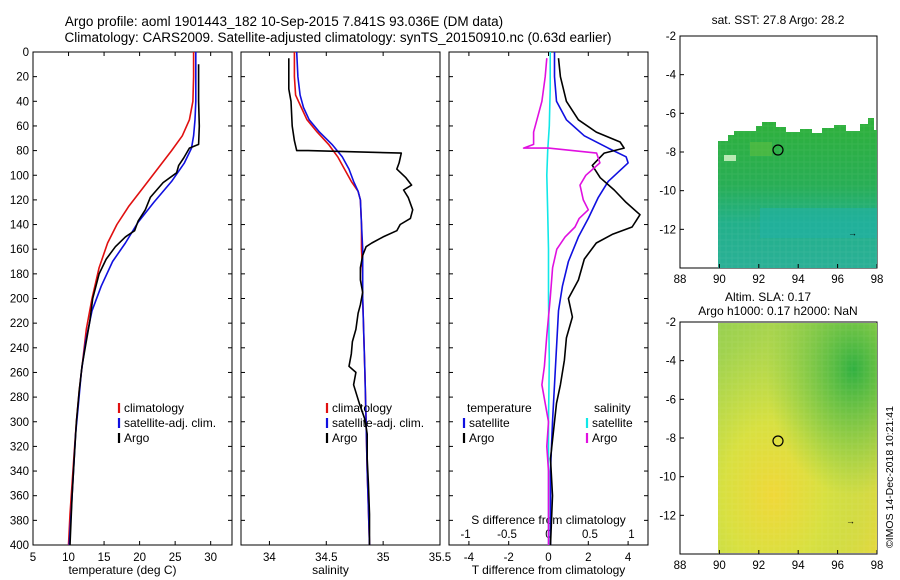 This screenshot has height=580, width=900. I want to click on temperature-xtick-label: 20, so click(139, 558).